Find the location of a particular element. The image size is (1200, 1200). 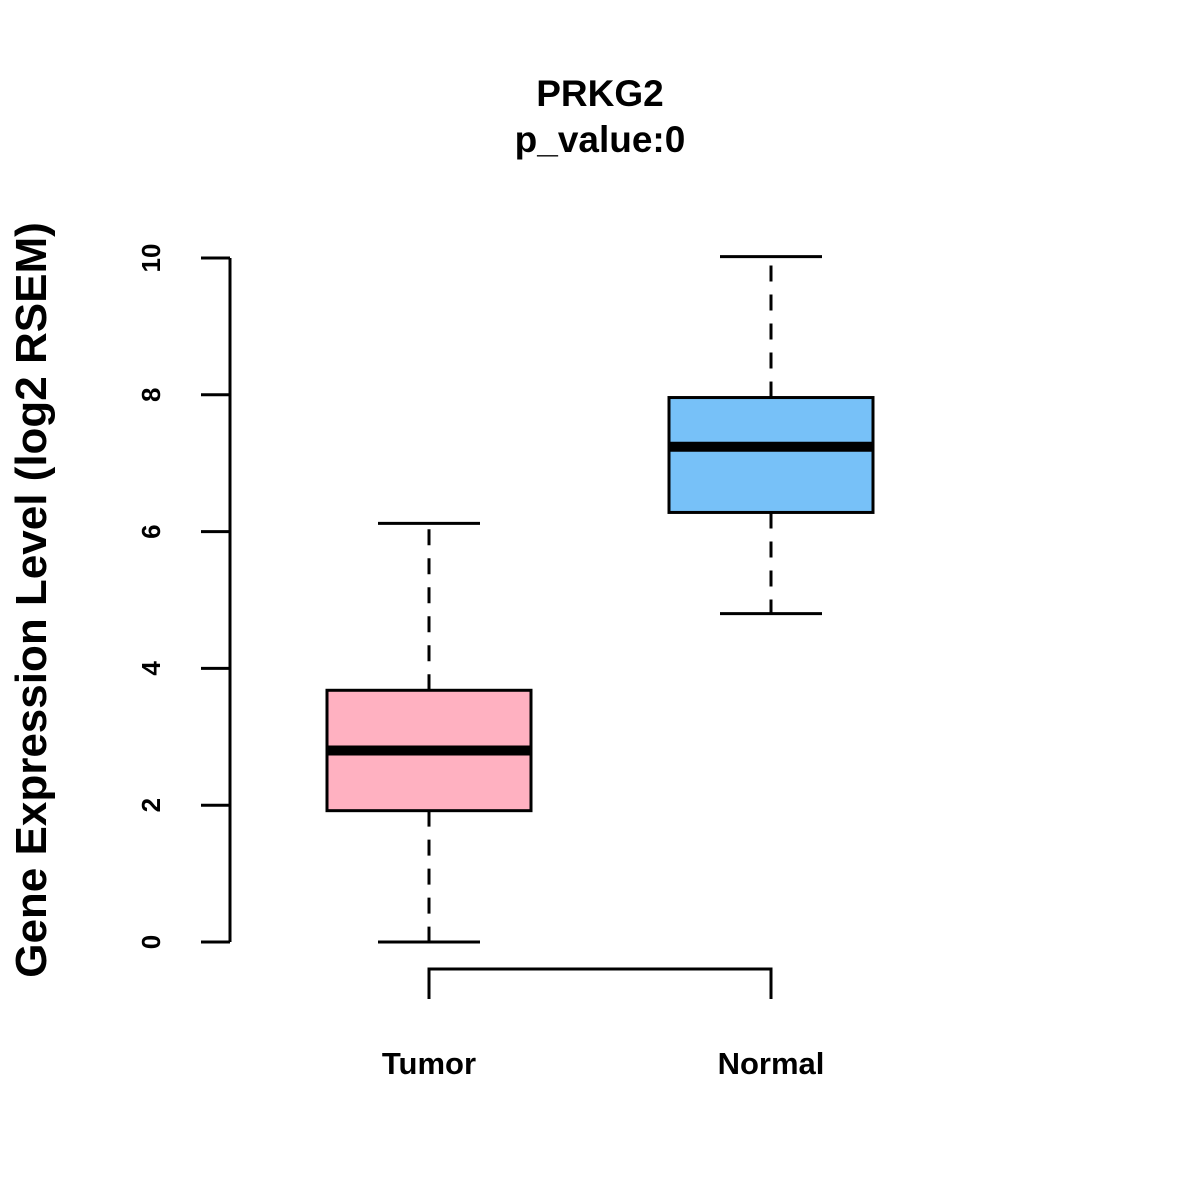

y-tick-label: 2 is located at coordinates (151, 805).